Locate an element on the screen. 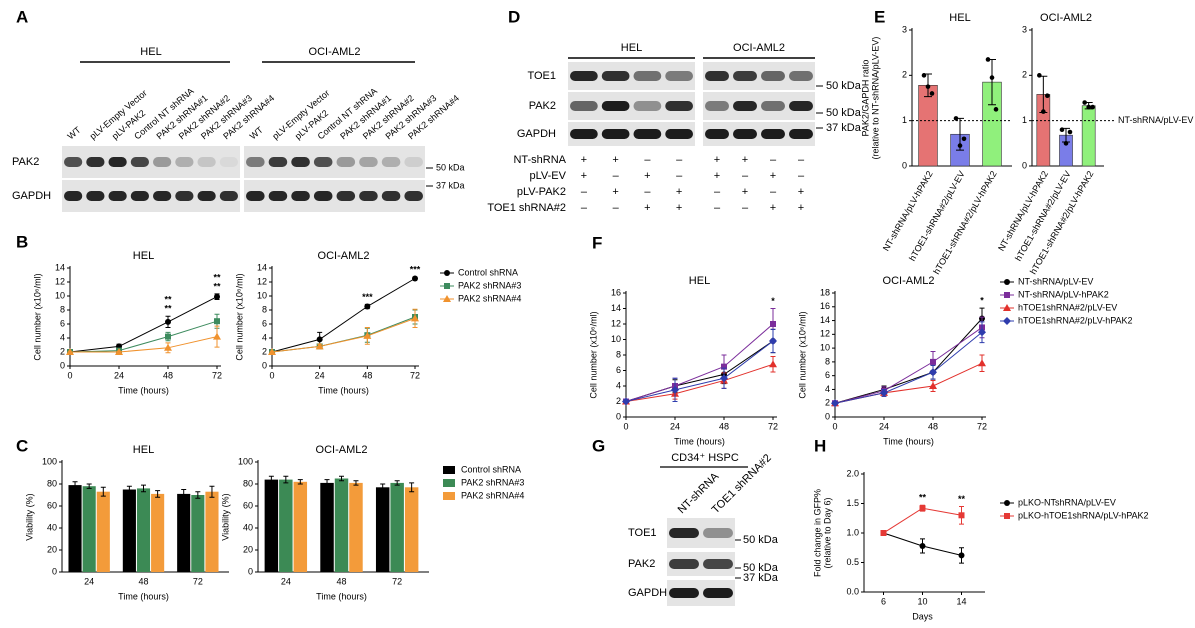 This screenshot has height=628, width=1195. x-axis-label: Time (hours) is located at coordinates (908, 441).